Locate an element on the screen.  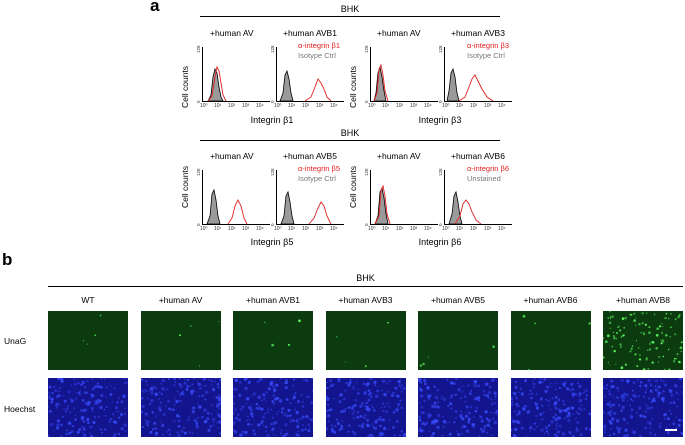
column-label: +human AVB8 is located at coordinates (643, 300).